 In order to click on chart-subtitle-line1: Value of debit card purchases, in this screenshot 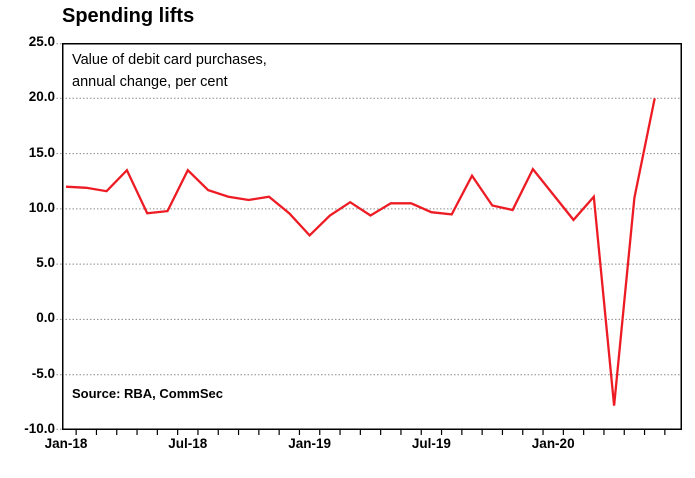, I will do `click(169, 60)`.